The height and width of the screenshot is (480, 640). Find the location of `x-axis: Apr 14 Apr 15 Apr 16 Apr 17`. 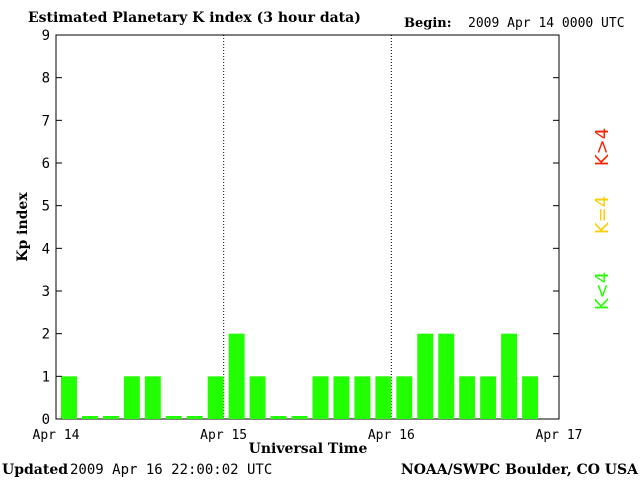

x-axis: Apr 14 Apr 15 Apr 16 Apr 17 is located at coordinates (308, 435).